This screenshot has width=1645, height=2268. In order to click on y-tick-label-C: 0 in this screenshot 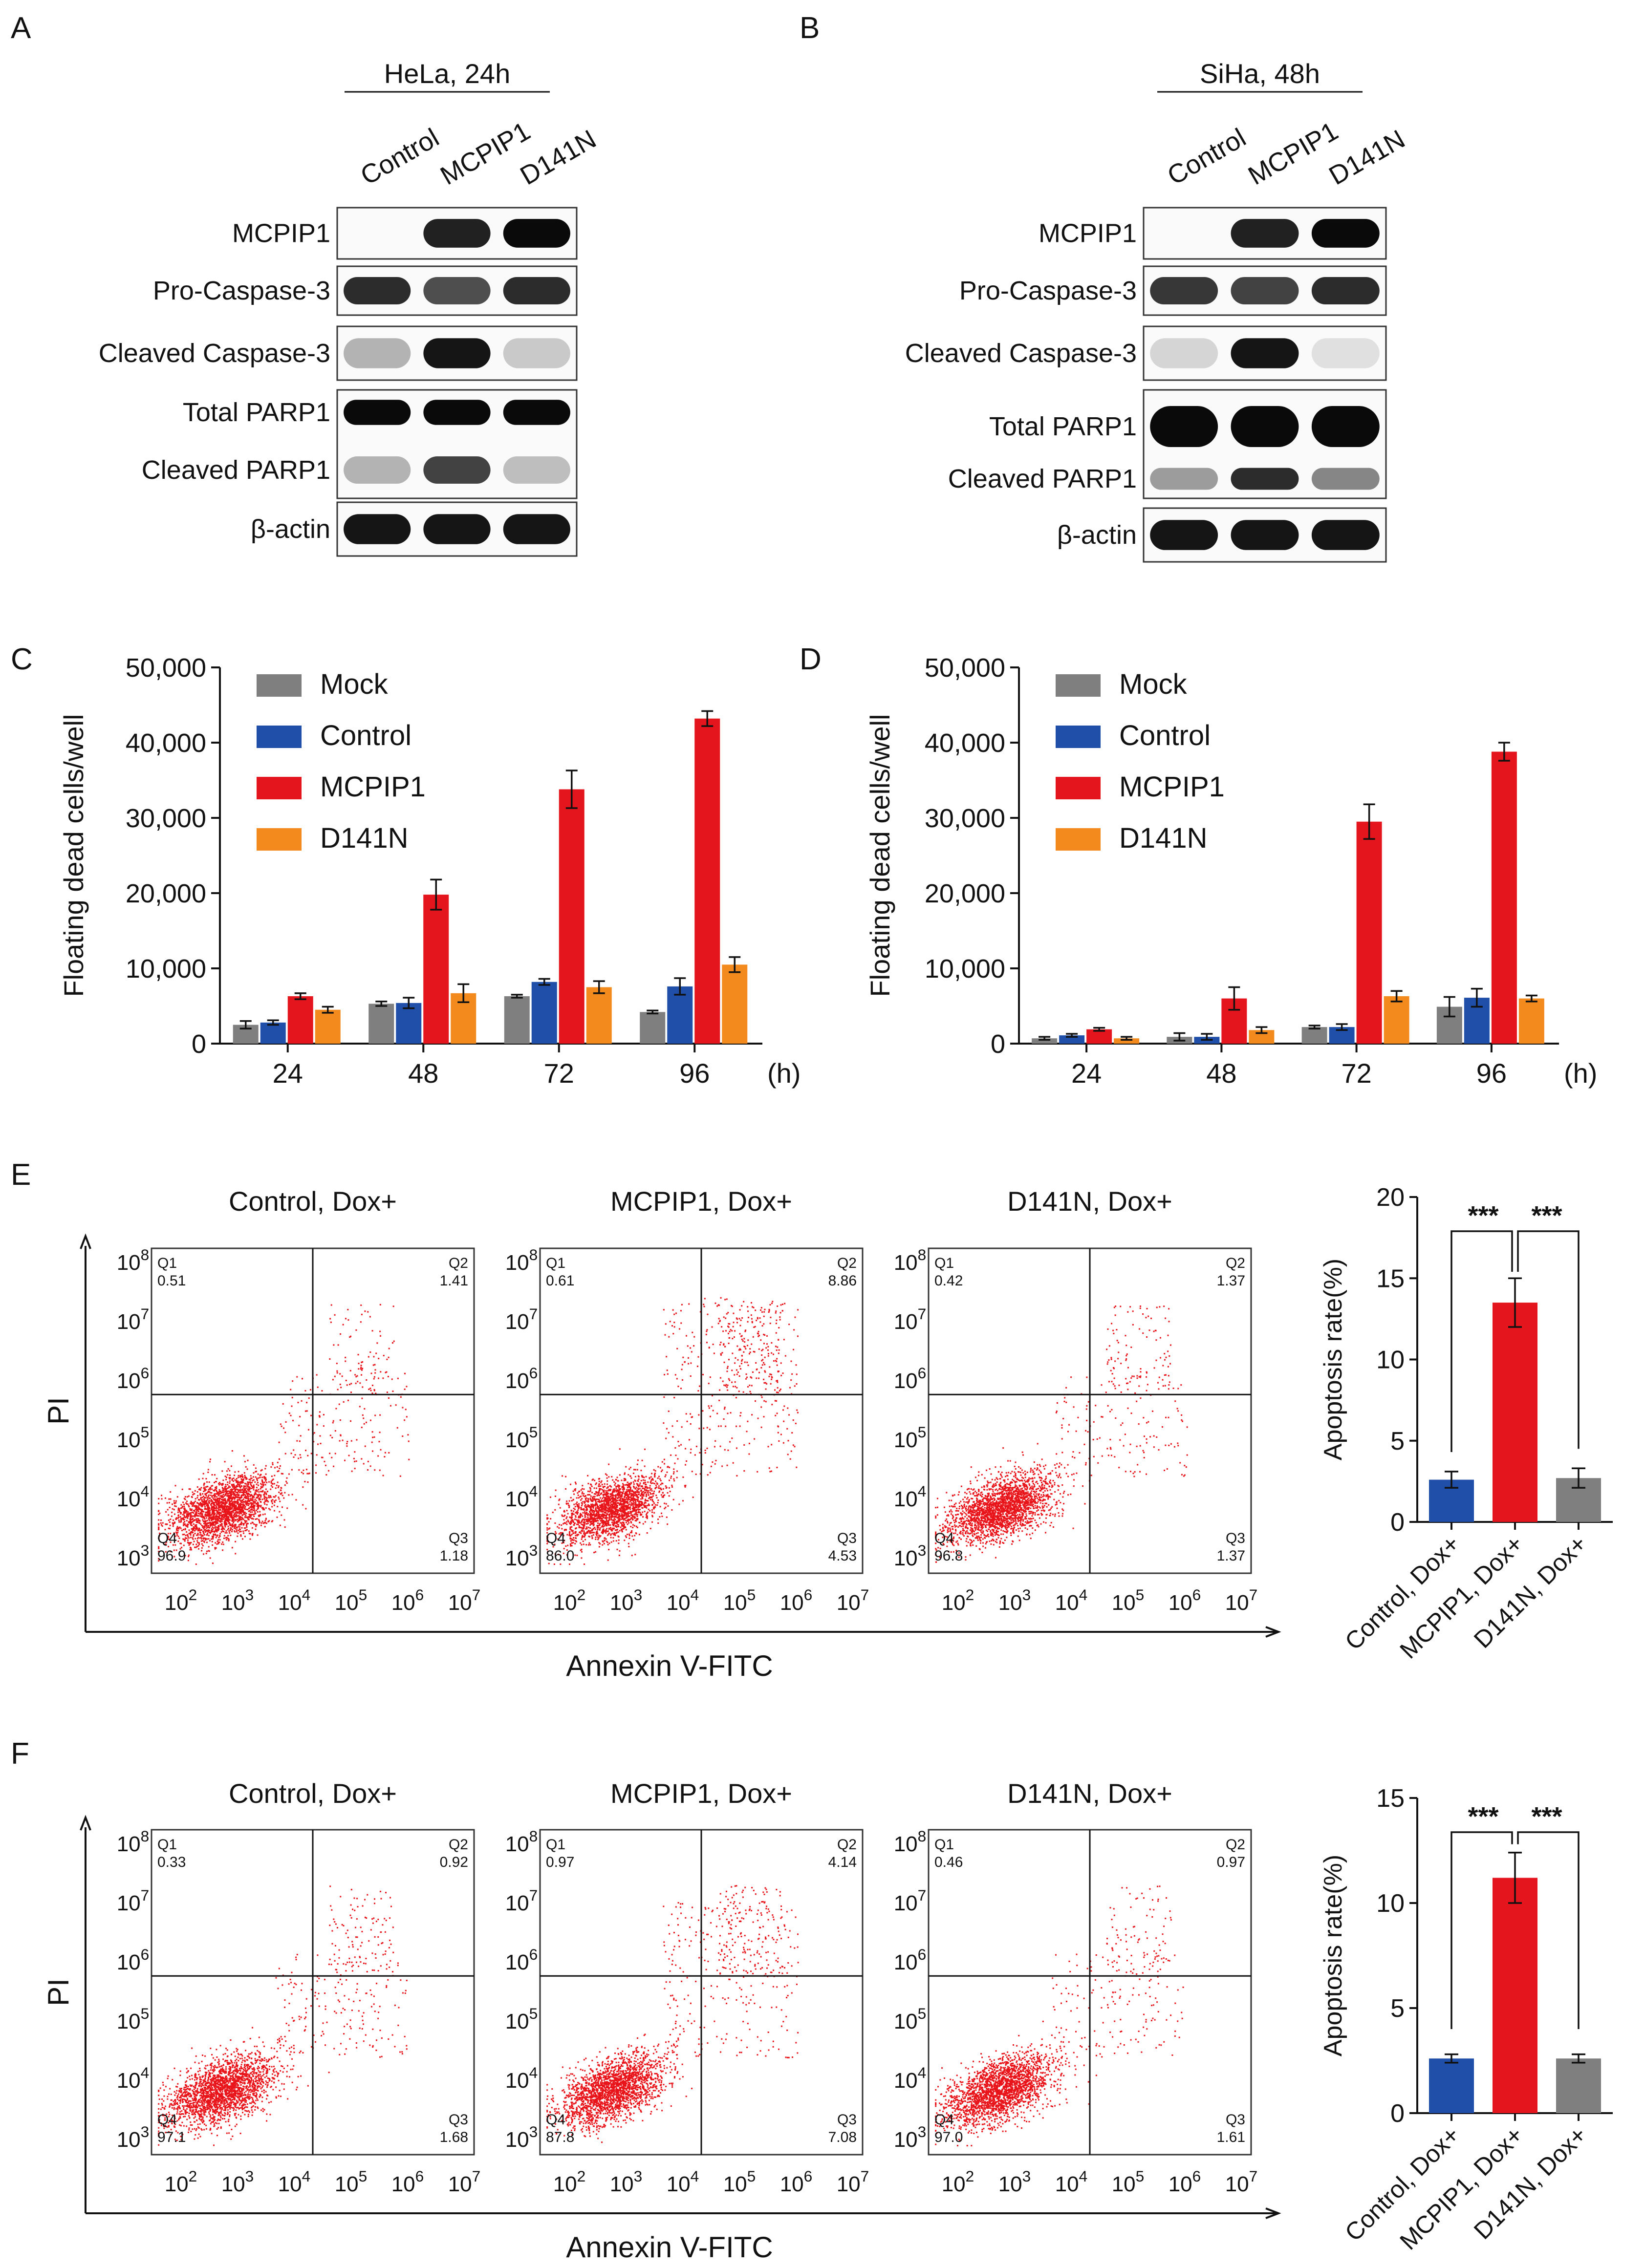, I will do `click(199, 1044)`.